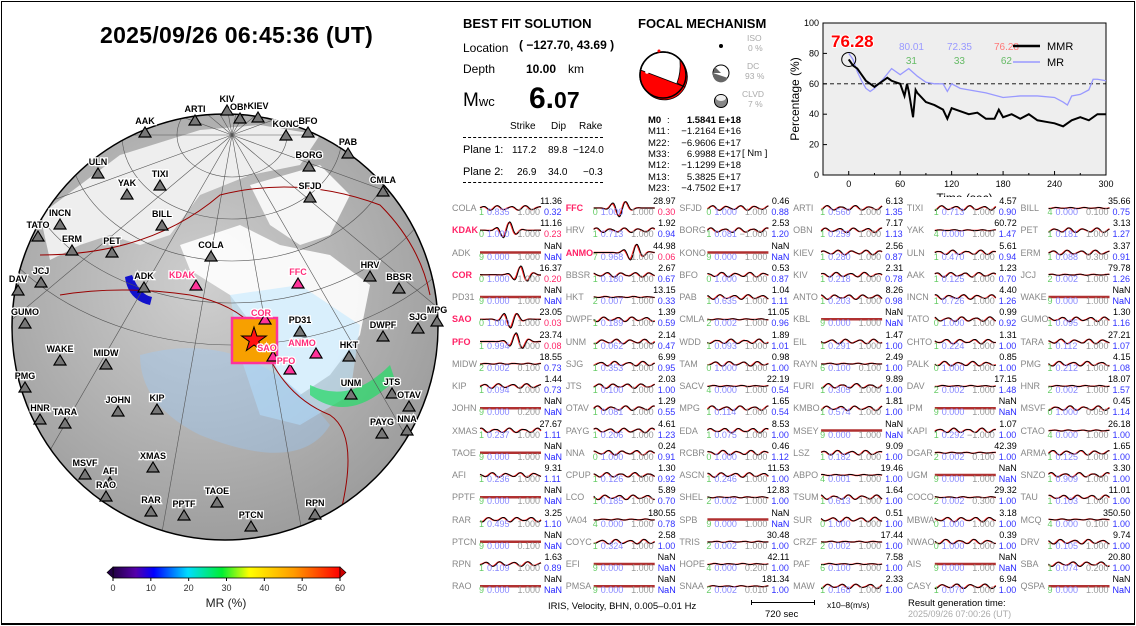 The width and height of the screenshot is (1136, 626). I want to click on station-hnr: HNR, so click(40, 413).